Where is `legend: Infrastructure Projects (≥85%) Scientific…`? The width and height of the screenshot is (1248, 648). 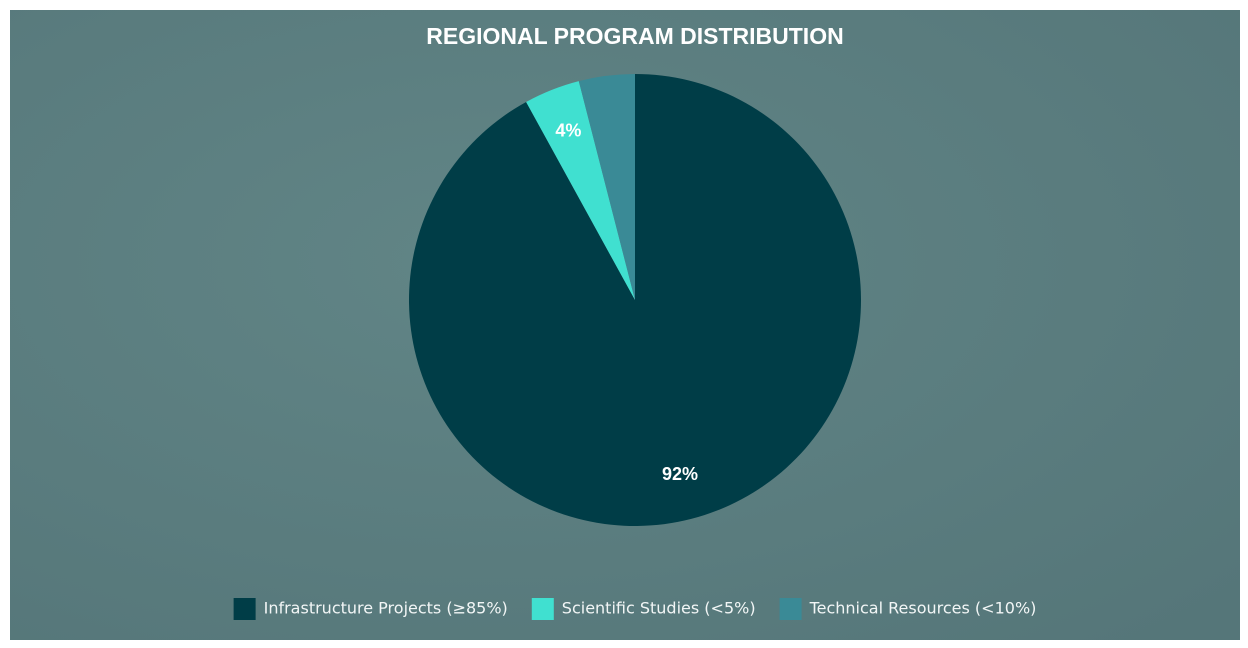
legend: Infrastructure Projects (≥85%) Scientific… is located at coordinates (635, 609).